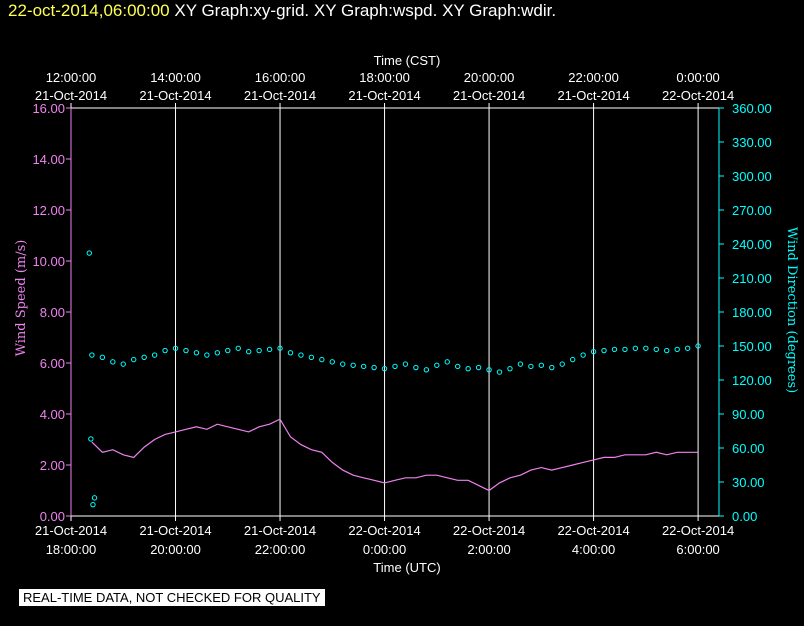 This screenshot has height=626, width=804. Describe the element at coordinates (748, 414) in the screenshot. I see `right-tick-label: 90.00` at that location.